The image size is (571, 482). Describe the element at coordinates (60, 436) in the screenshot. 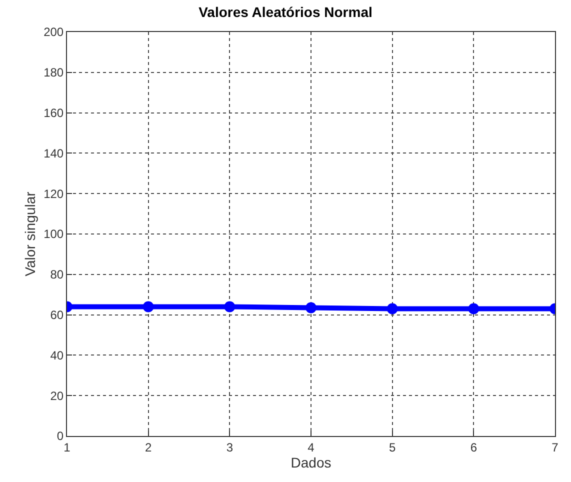

I see `y-tick-label: 0` at that location.